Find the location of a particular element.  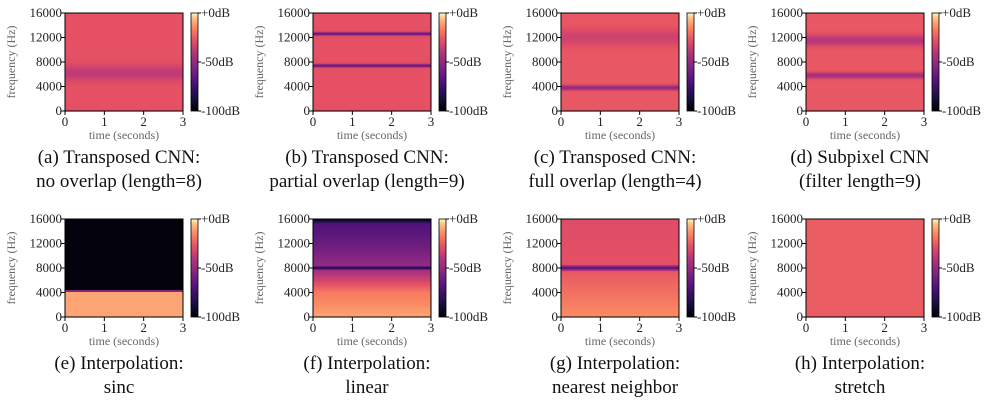

x-tick-label: 1 is located at coordinates (352, 327).